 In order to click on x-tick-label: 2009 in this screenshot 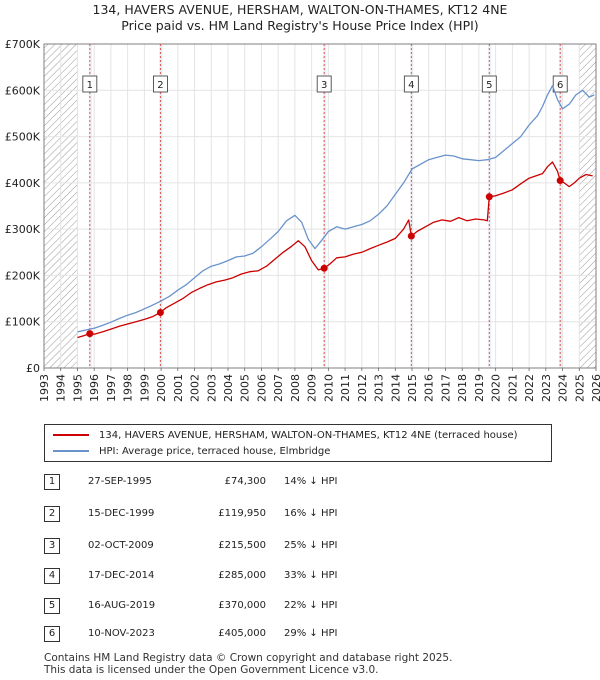, I will do `click(312, 388)`.